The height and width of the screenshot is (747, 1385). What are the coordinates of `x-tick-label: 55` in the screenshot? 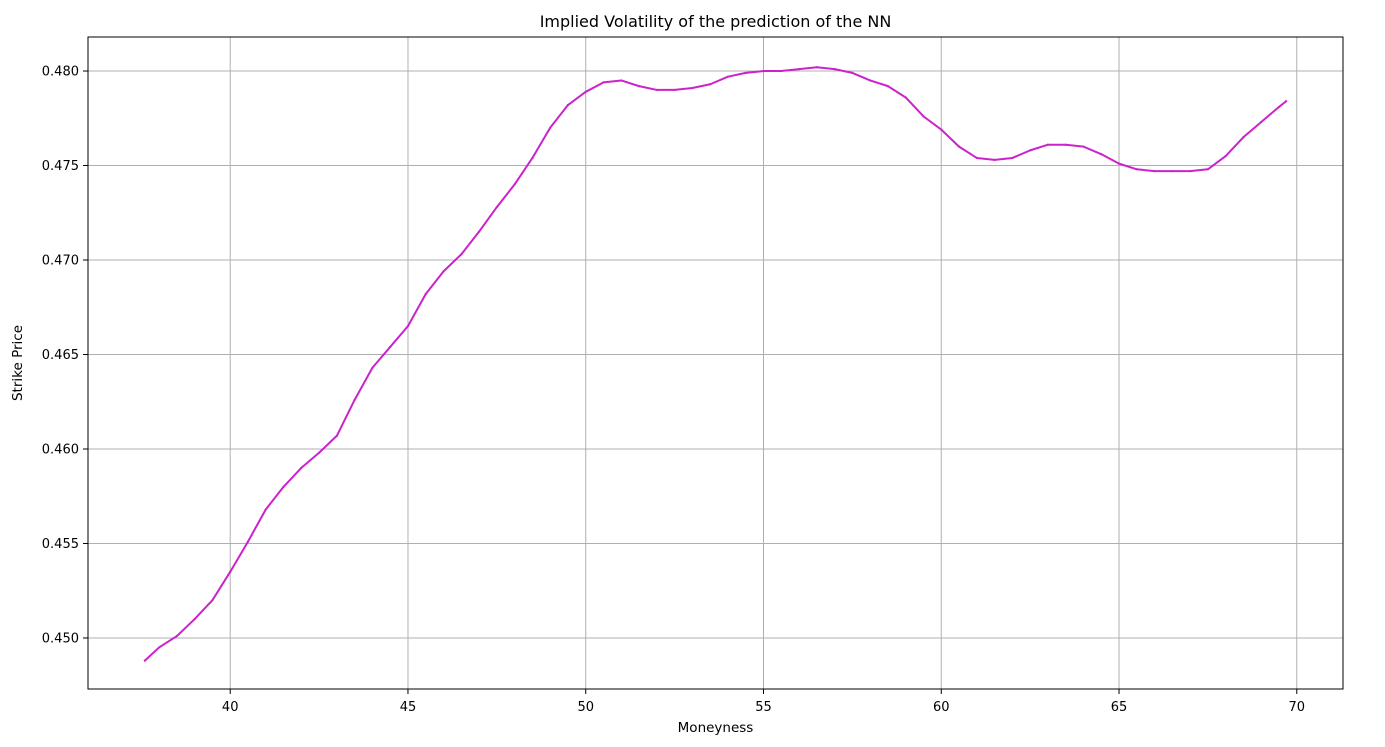 It's located at (763, 707).